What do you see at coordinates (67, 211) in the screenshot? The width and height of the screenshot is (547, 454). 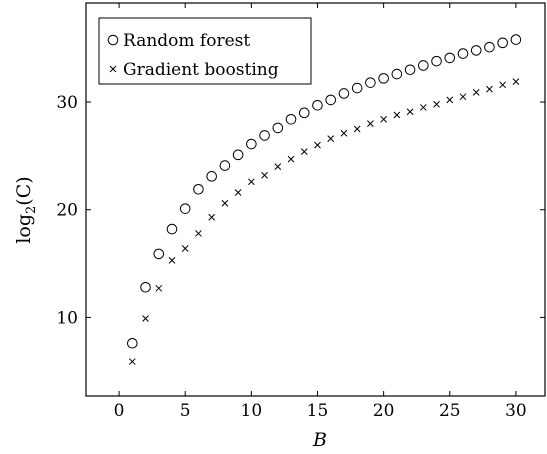 I see `y-tick-label: 20` at bounding box center [67, 211].